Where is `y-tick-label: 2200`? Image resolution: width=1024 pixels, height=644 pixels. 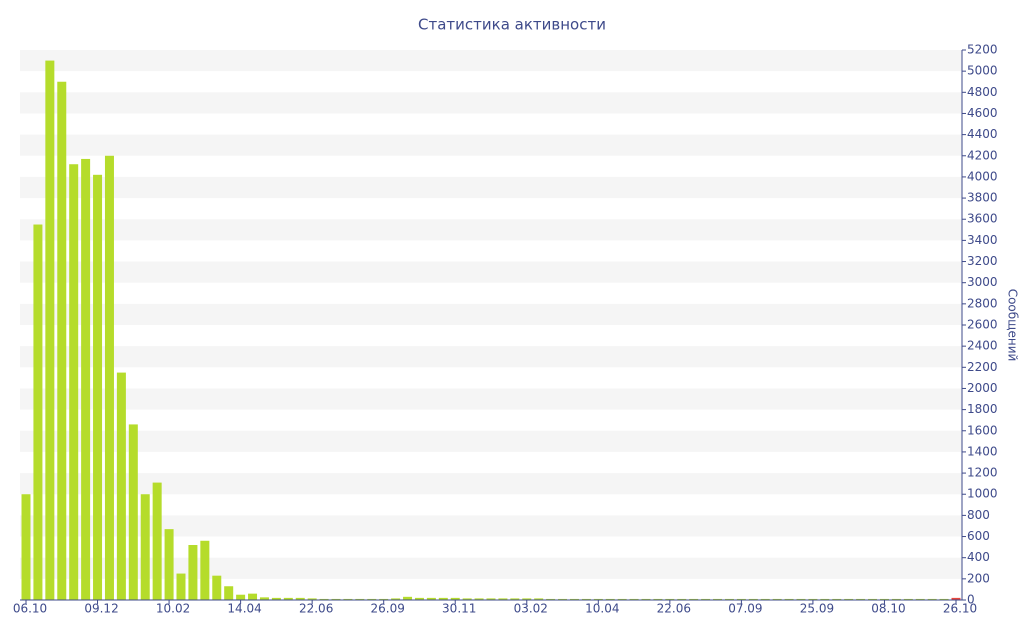 y-tick-label: 2200 is located at coordinates (982, 367).